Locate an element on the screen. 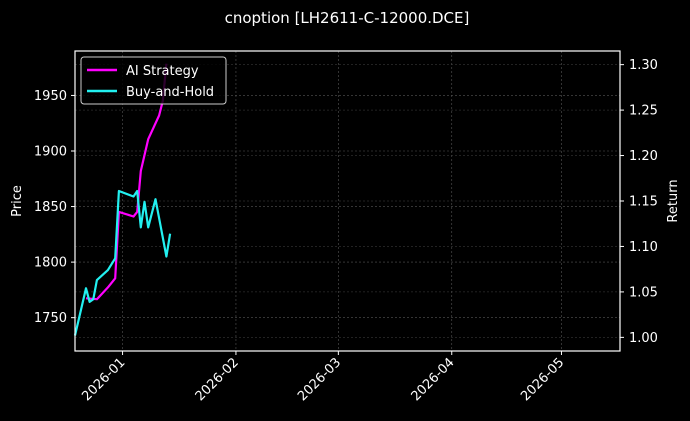 The width and height of the screenshot is (690, 421). x-tick-label: 2026-04 is located at coordinates (433, 379).